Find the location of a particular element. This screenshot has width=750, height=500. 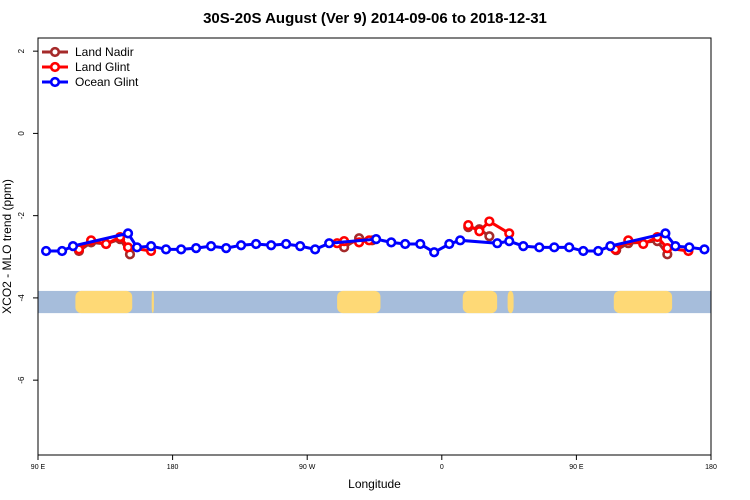

legend-label: Ocean Glint is located at coordinates (107, 82).